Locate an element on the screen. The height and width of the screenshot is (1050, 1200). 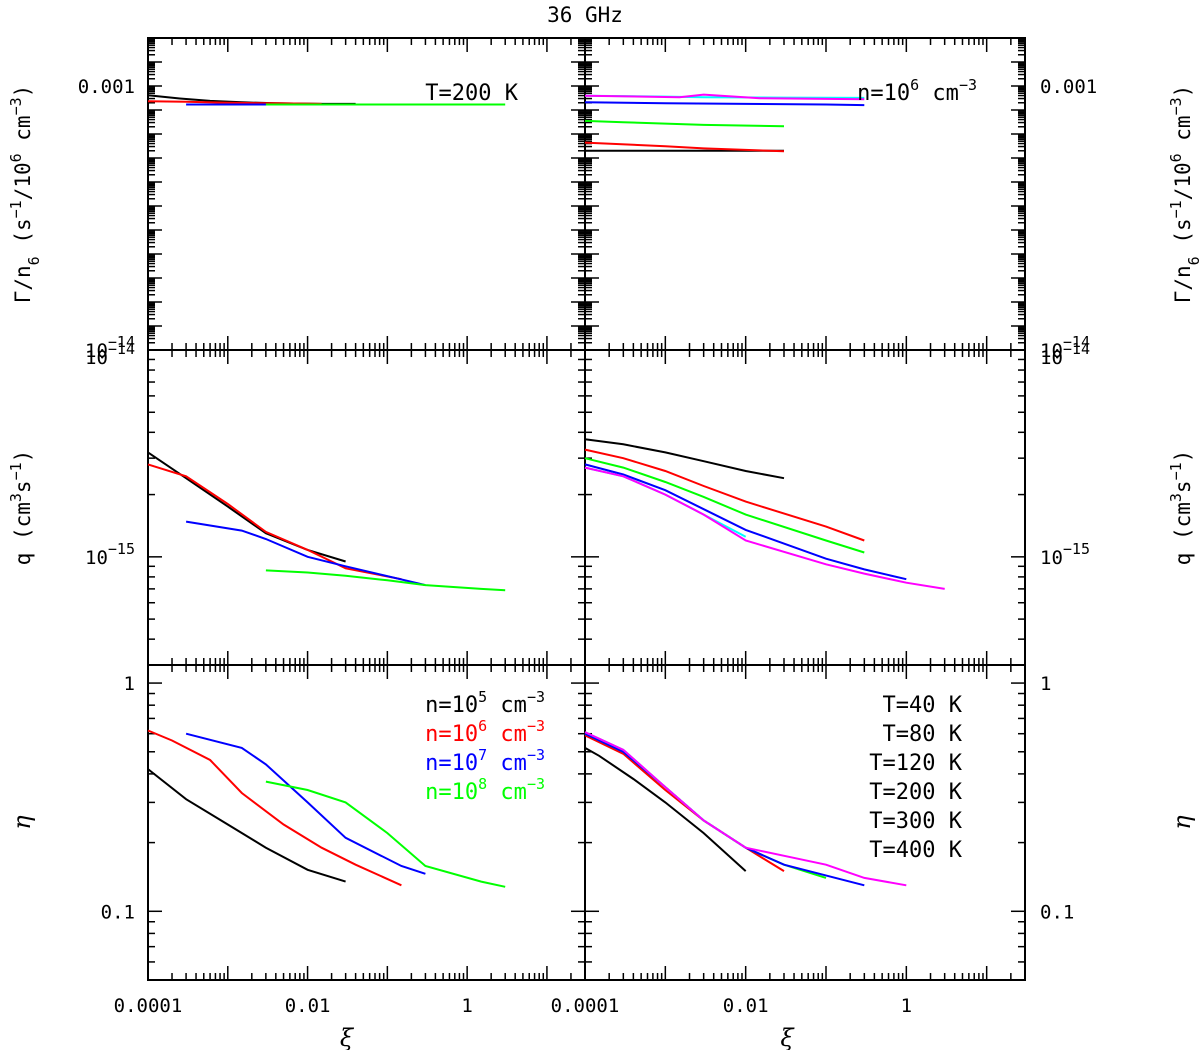
y-axis-label-text: η is located at coordinates (1182, 822).